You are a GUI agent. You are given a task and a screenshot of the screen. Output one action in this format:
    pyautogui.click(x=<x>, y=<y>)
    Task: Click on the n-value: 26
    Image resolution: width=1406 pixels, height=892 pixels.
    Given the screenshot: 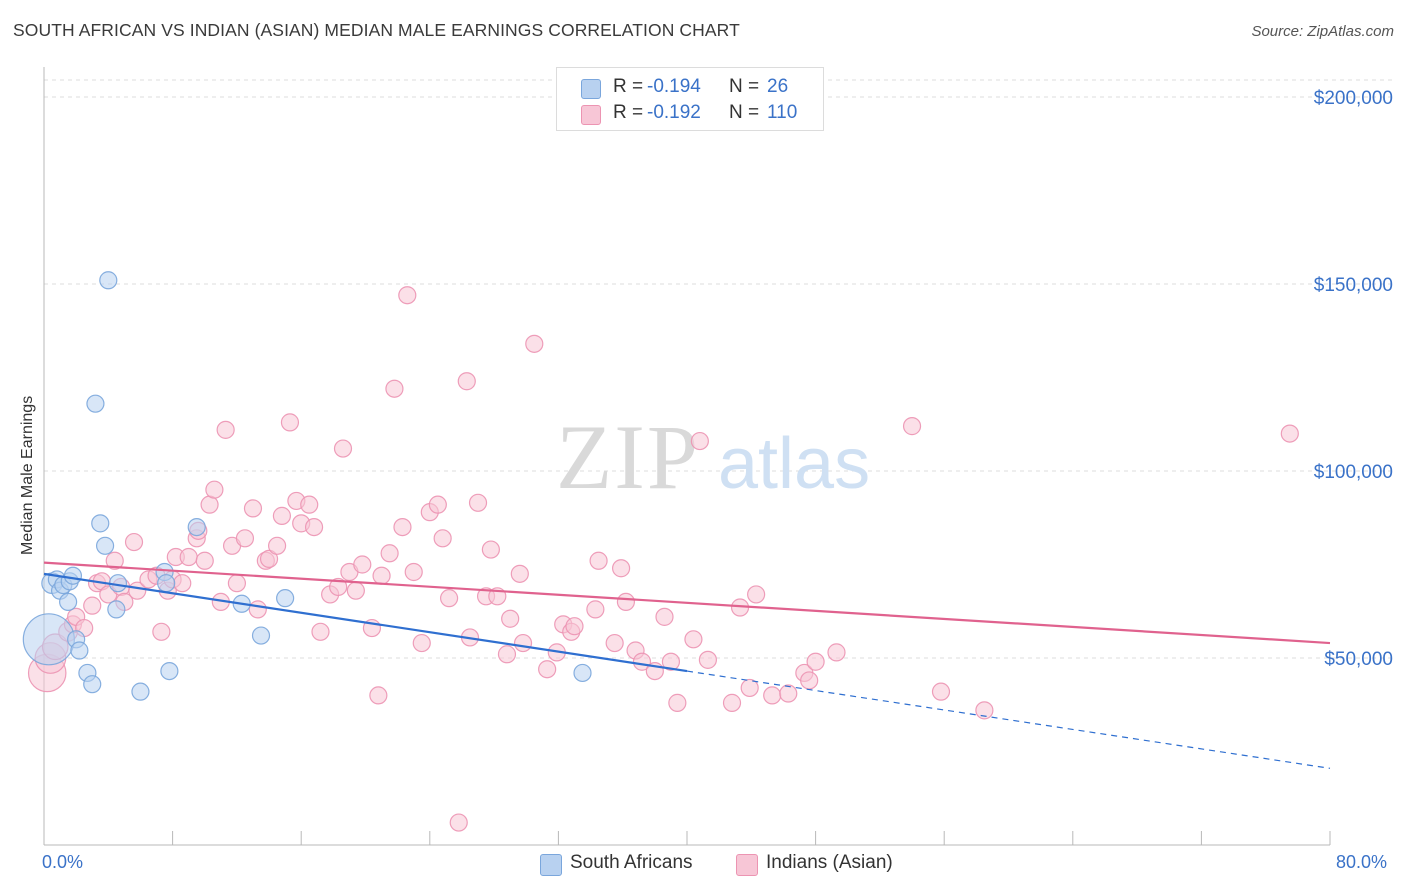 What is the action you would take?
    pyautogui.click(x=778, y=86)
    